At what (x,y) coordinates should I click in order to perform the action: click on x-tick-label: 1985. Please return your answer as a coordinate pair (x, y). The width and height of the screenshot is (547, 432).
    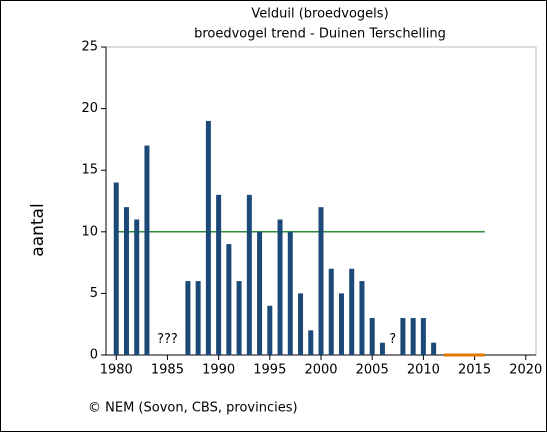
    Looking at the image, I should click on (167, 370).